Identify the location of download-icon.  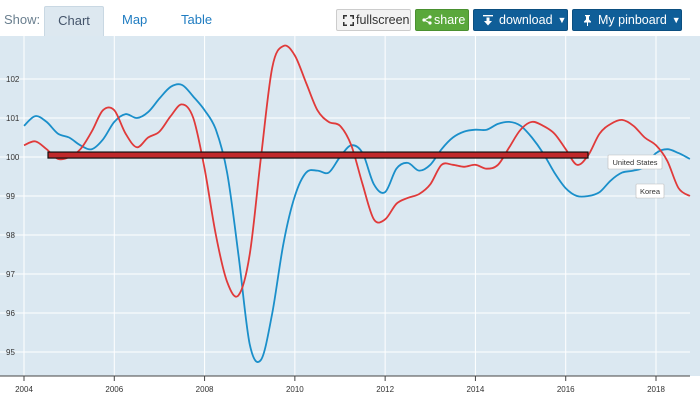
(488, 19).